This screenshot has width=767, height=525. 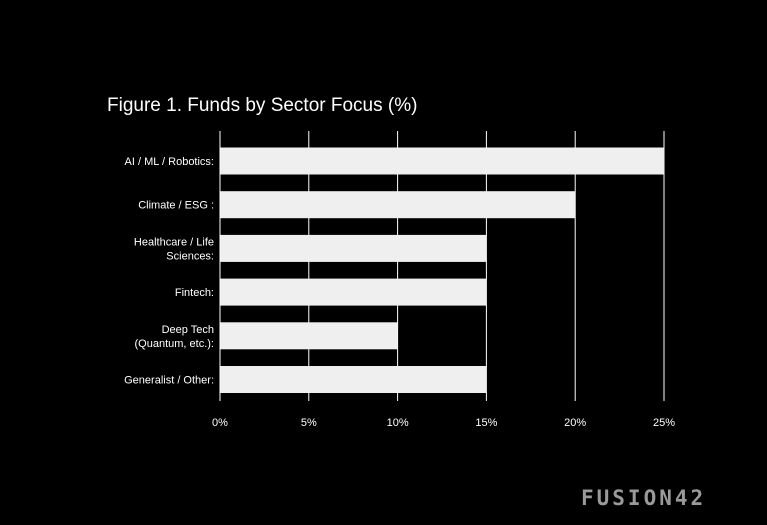 What do you see at coordinates (486, 423) in the screenshot?
I see `x-tick-label: 15%` at bounding box center [486, 423].